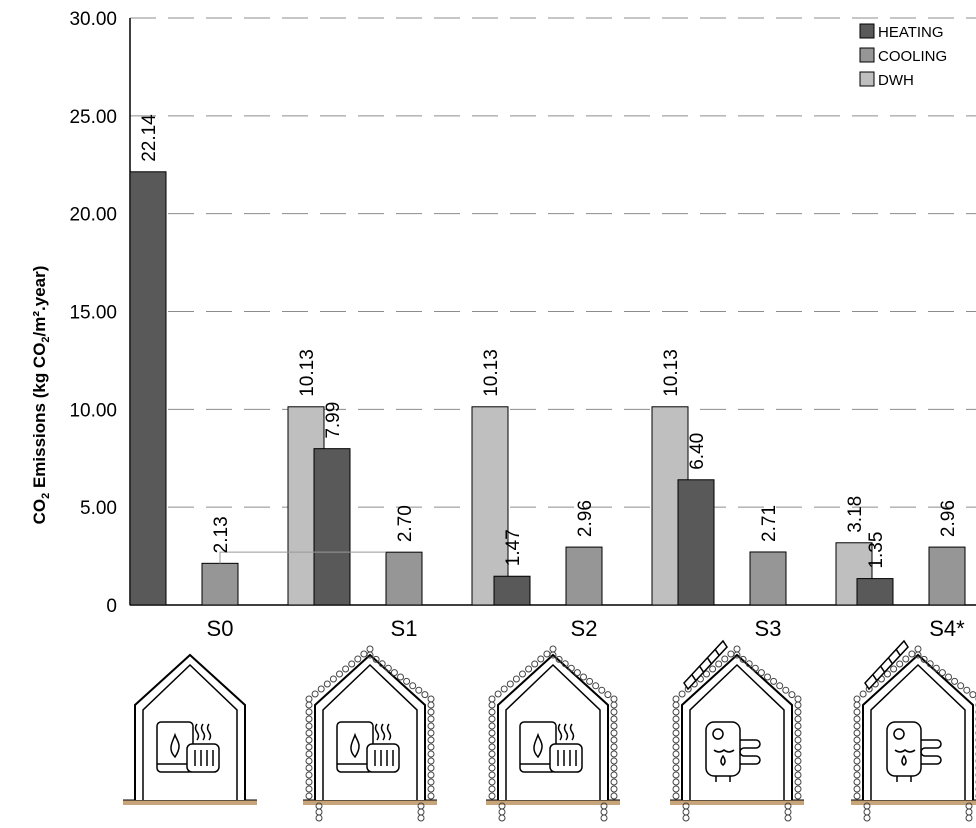  What do you see at coordinates (899, 734) in the screenshot?
I see `gauge-icon` at bounding box center [899, 734].